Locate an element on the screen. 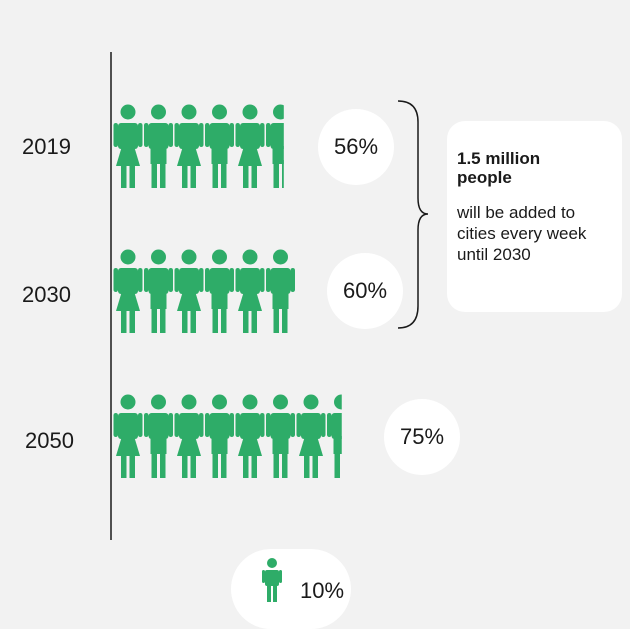 The width and height of the screenshot is (630, 629). year-label-2030: 2030 is located at coordinates (46, 294).